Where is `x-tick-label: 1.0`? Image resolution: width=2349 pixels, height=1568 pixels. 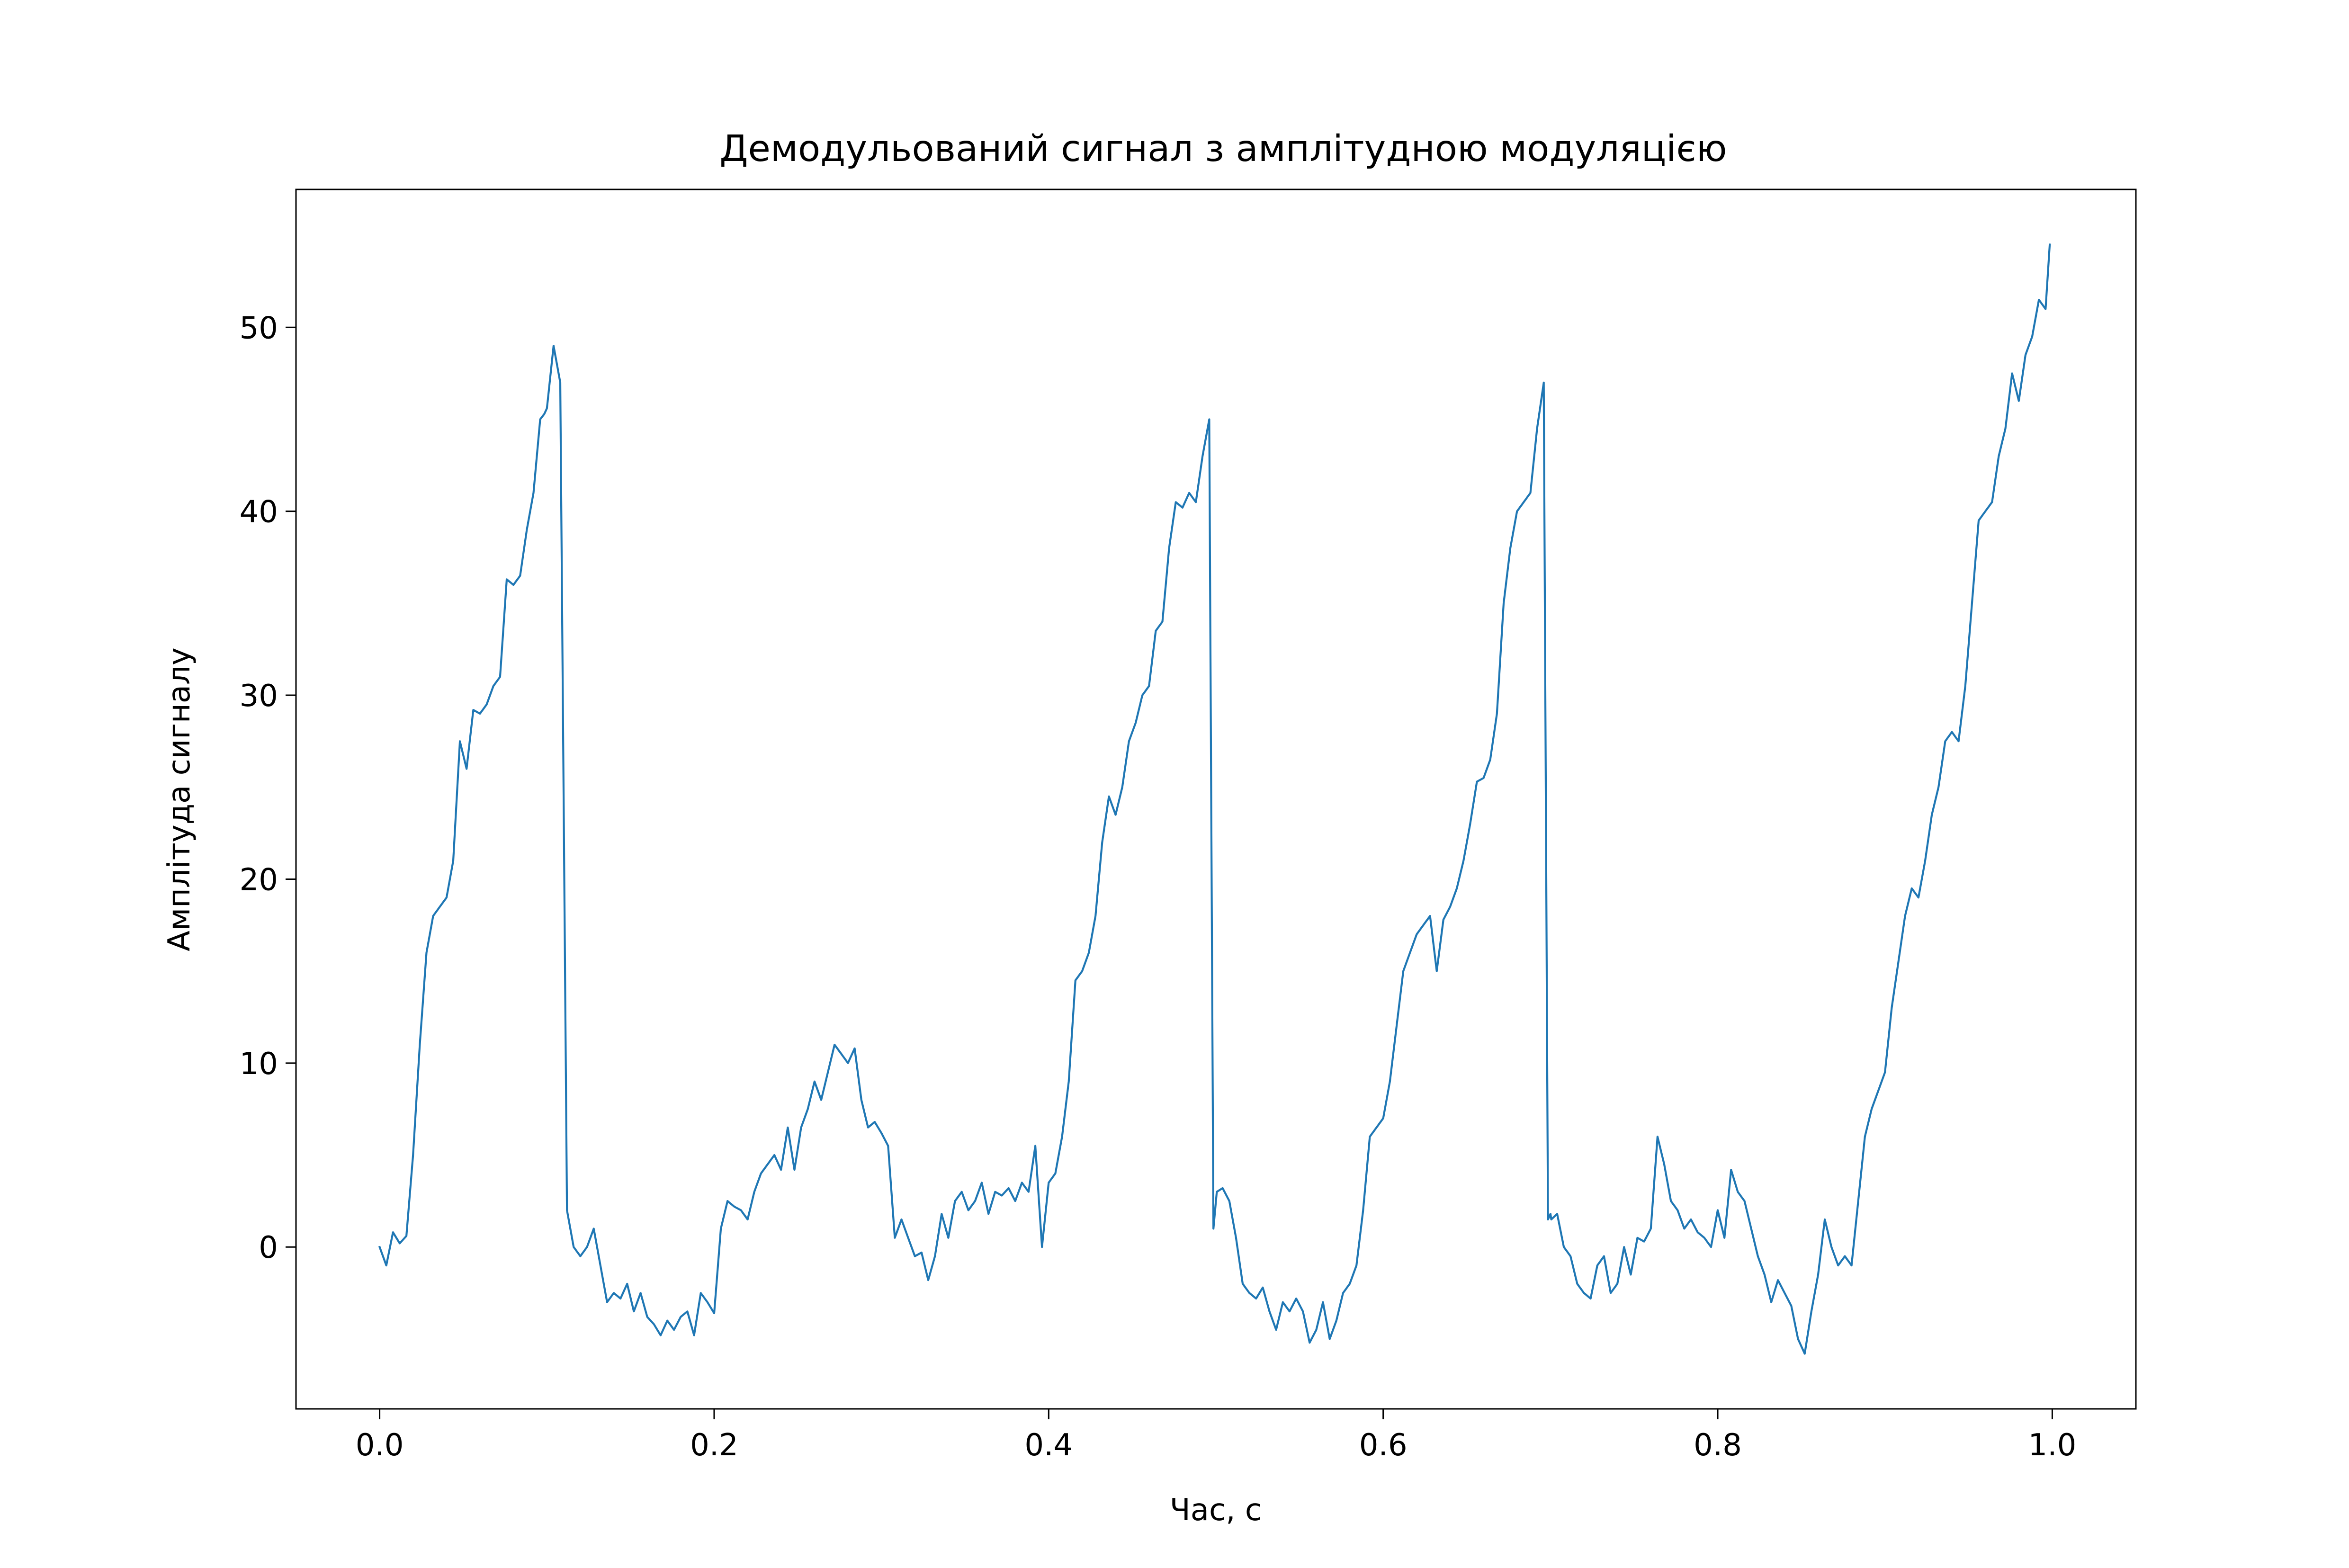 x-tick-label: 1.0 is located at coordinates (2052, 1445).